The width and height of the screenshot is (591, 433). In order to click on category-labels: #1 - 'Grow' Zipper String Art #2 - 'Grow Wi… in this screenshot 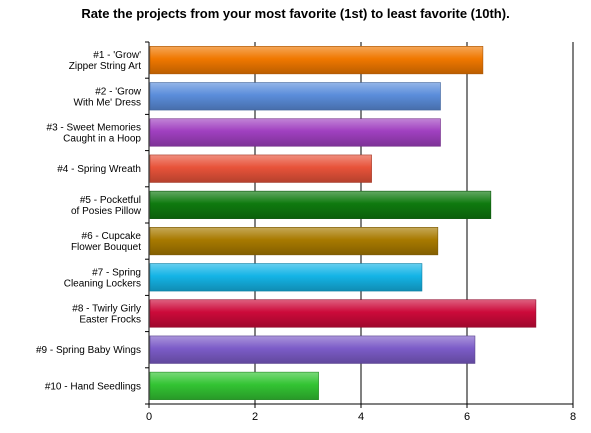, I will do `click(89, 221)`.